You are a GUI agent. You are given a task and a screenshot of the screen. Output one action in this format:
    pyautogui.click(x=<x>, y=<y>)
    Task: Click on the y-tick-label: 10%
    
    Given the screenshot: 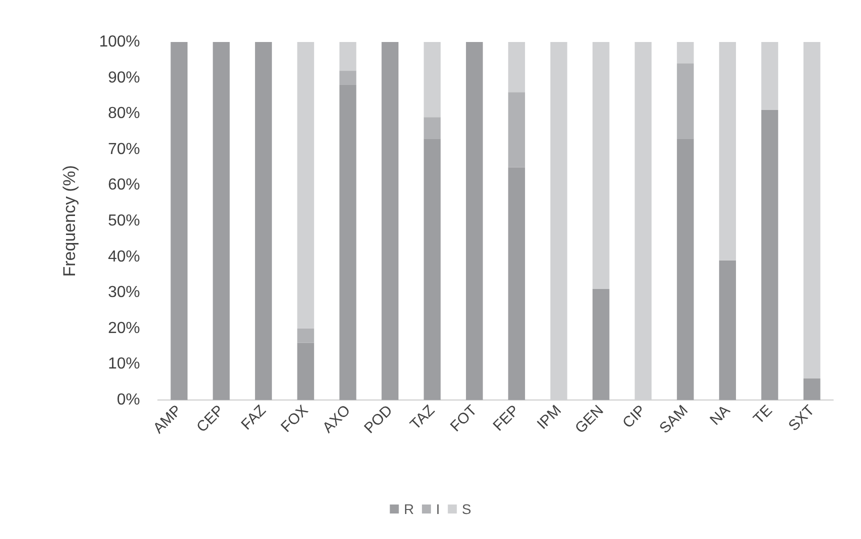 What is the action you would take?
    pyautogui.click(x=124, y=364)
    